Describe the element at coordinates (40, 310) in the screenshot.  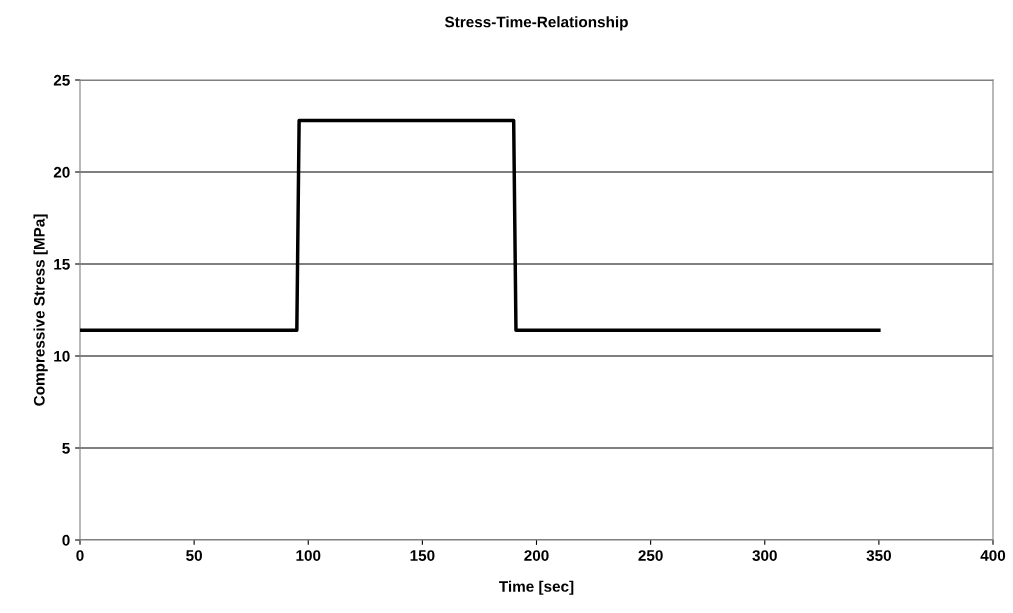
I see `y-axis-title: Compressive Stress [MPa]` at that location.